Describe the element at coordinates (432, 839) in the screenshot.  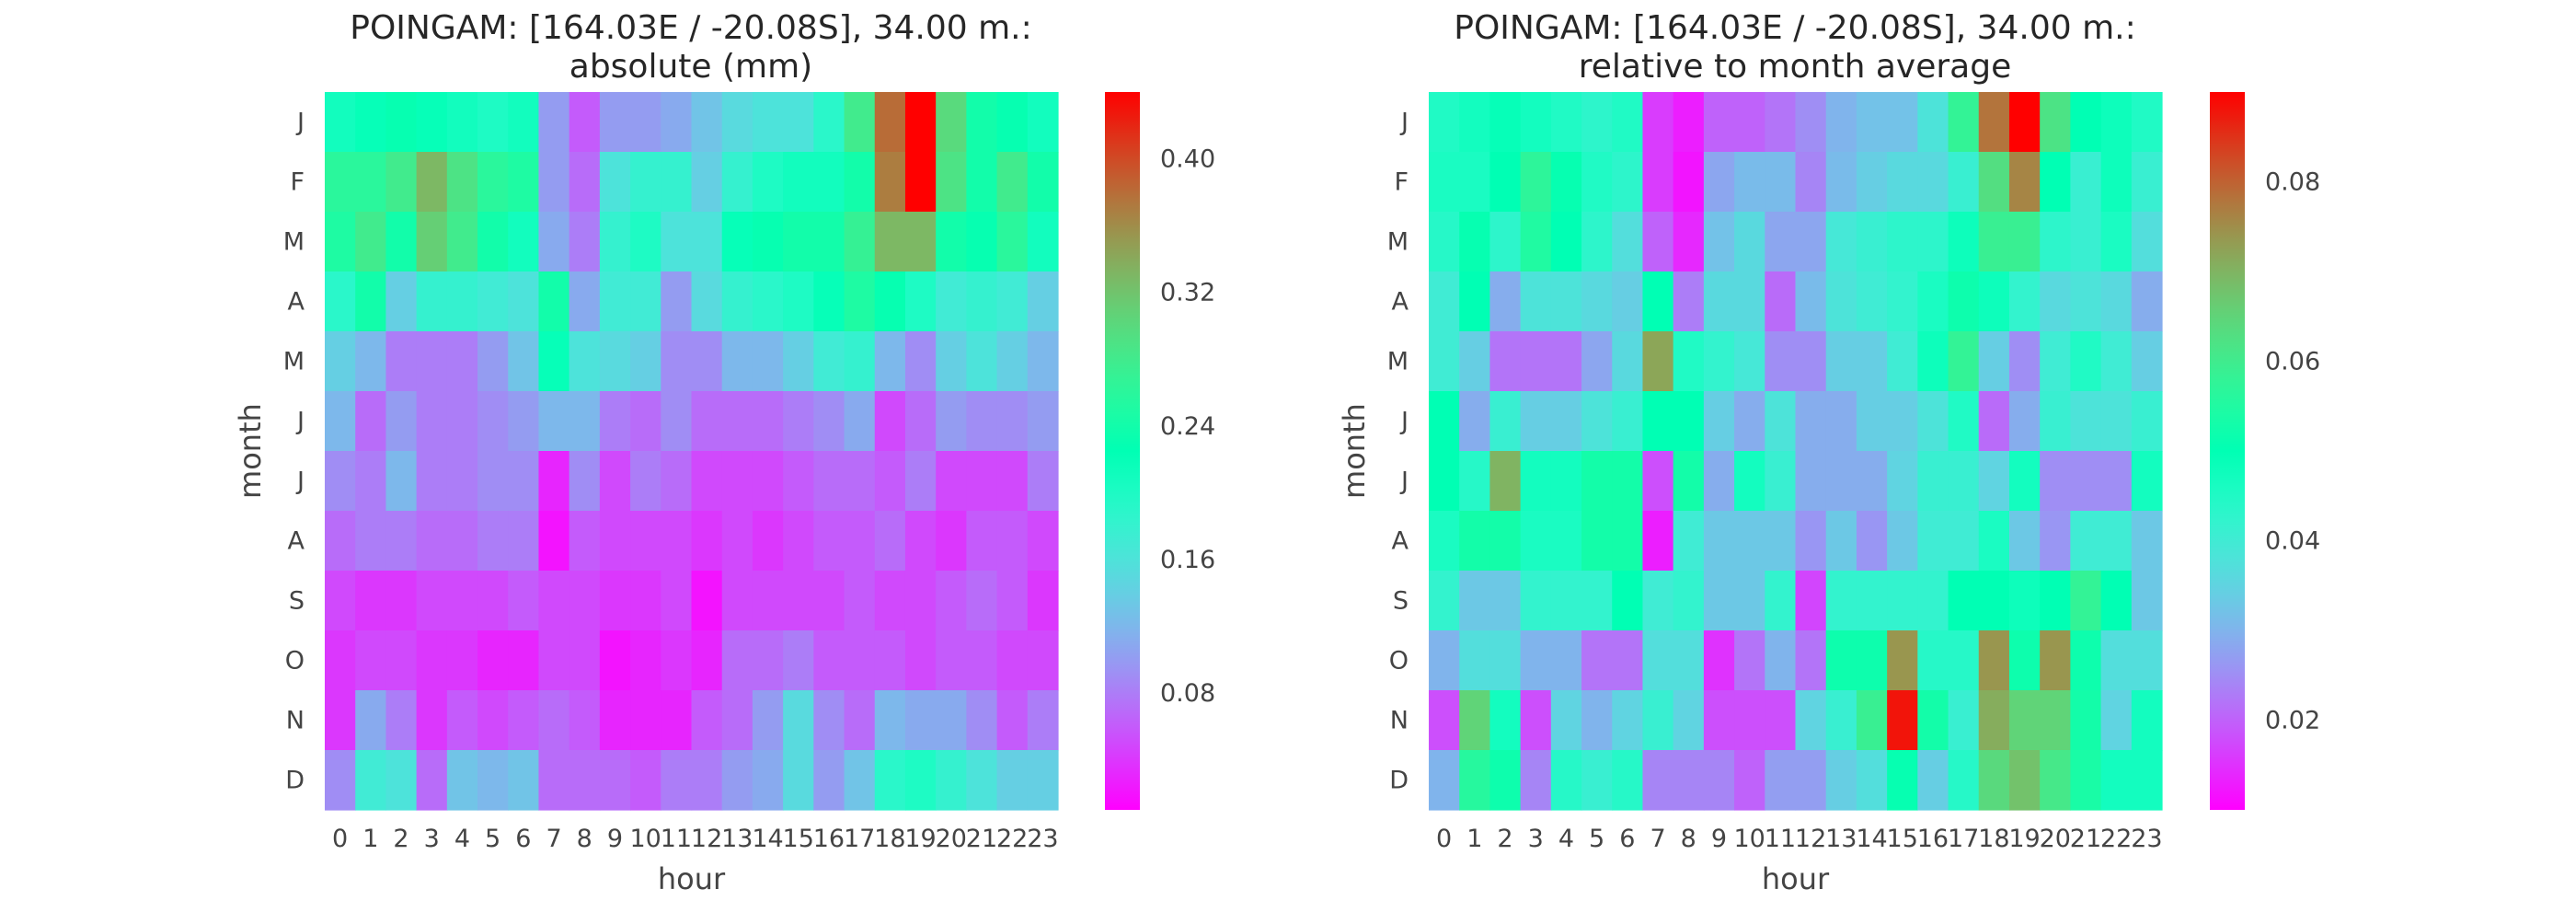
I see `x-tick-label: 3` at that location.